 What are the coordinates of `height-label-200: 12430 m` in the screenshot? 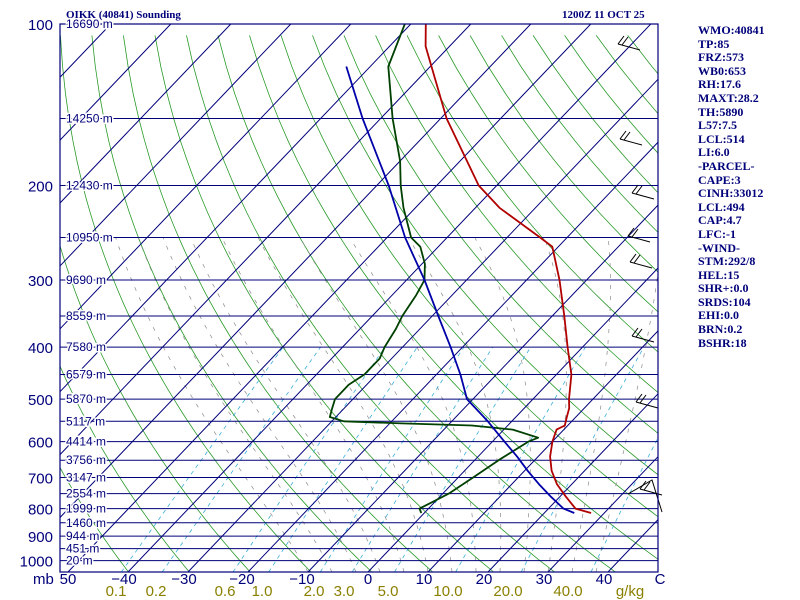 It's located at (89, 186).